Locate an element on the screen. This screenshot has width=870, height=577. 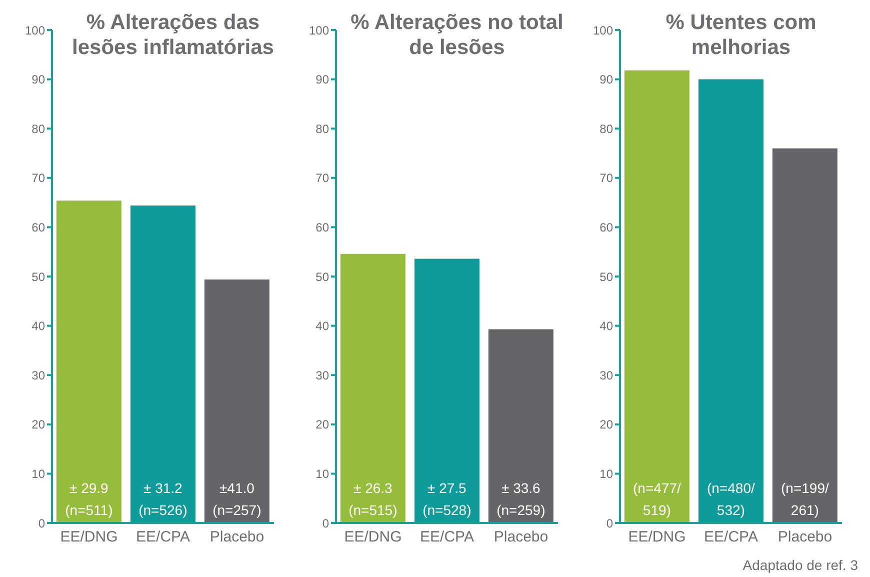
data-label: (n=477/ 519) is located at coordinates (657, 499).